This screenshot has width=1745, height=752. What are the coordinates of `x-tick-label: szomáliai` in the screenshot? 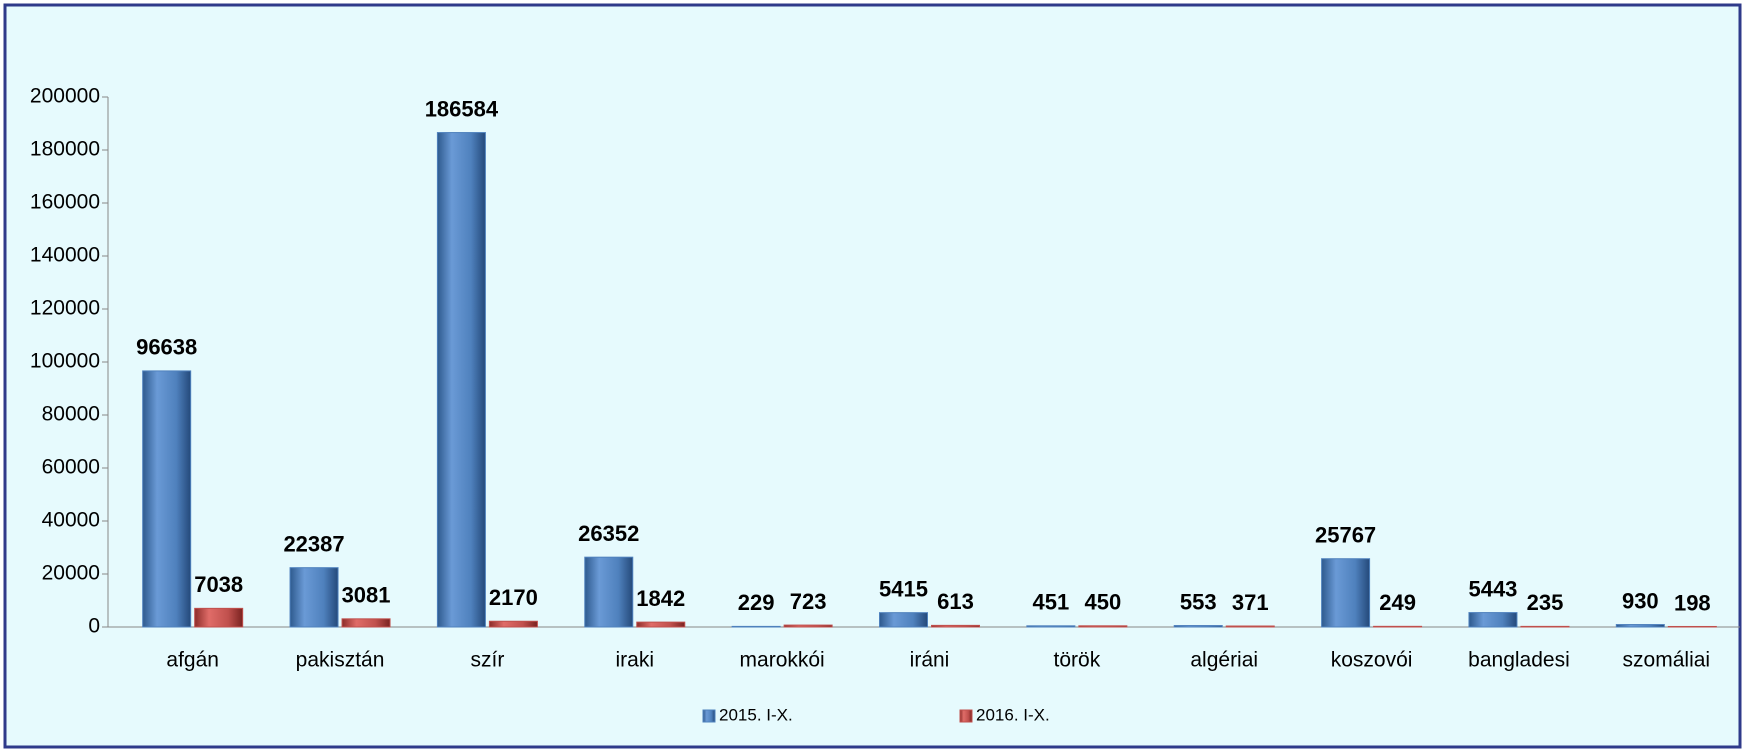 It's located at (1667, 660).